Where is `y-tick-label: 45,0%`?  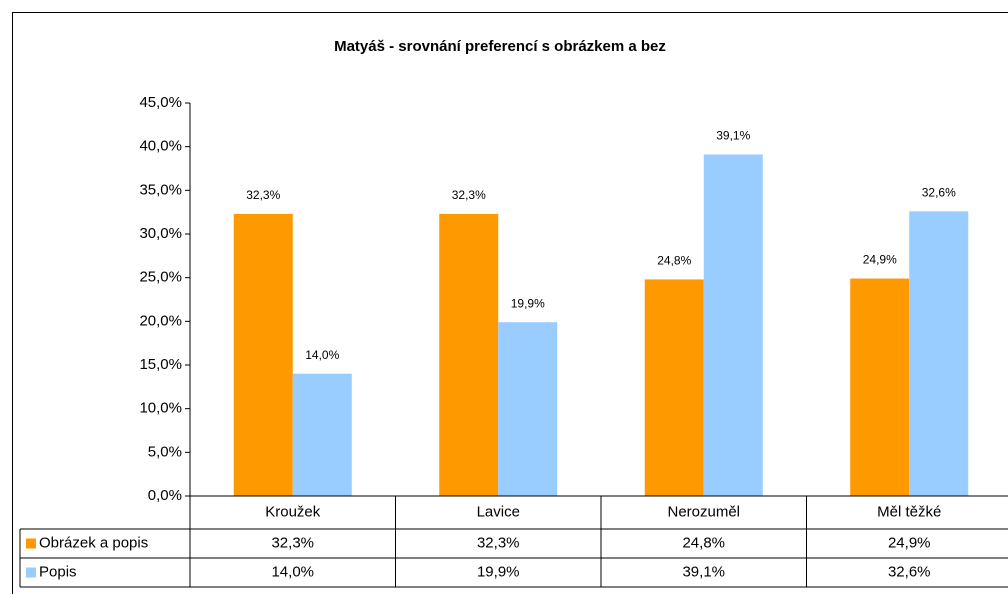 y-tick-label: 45,0% is located at coordinates (160, 102).